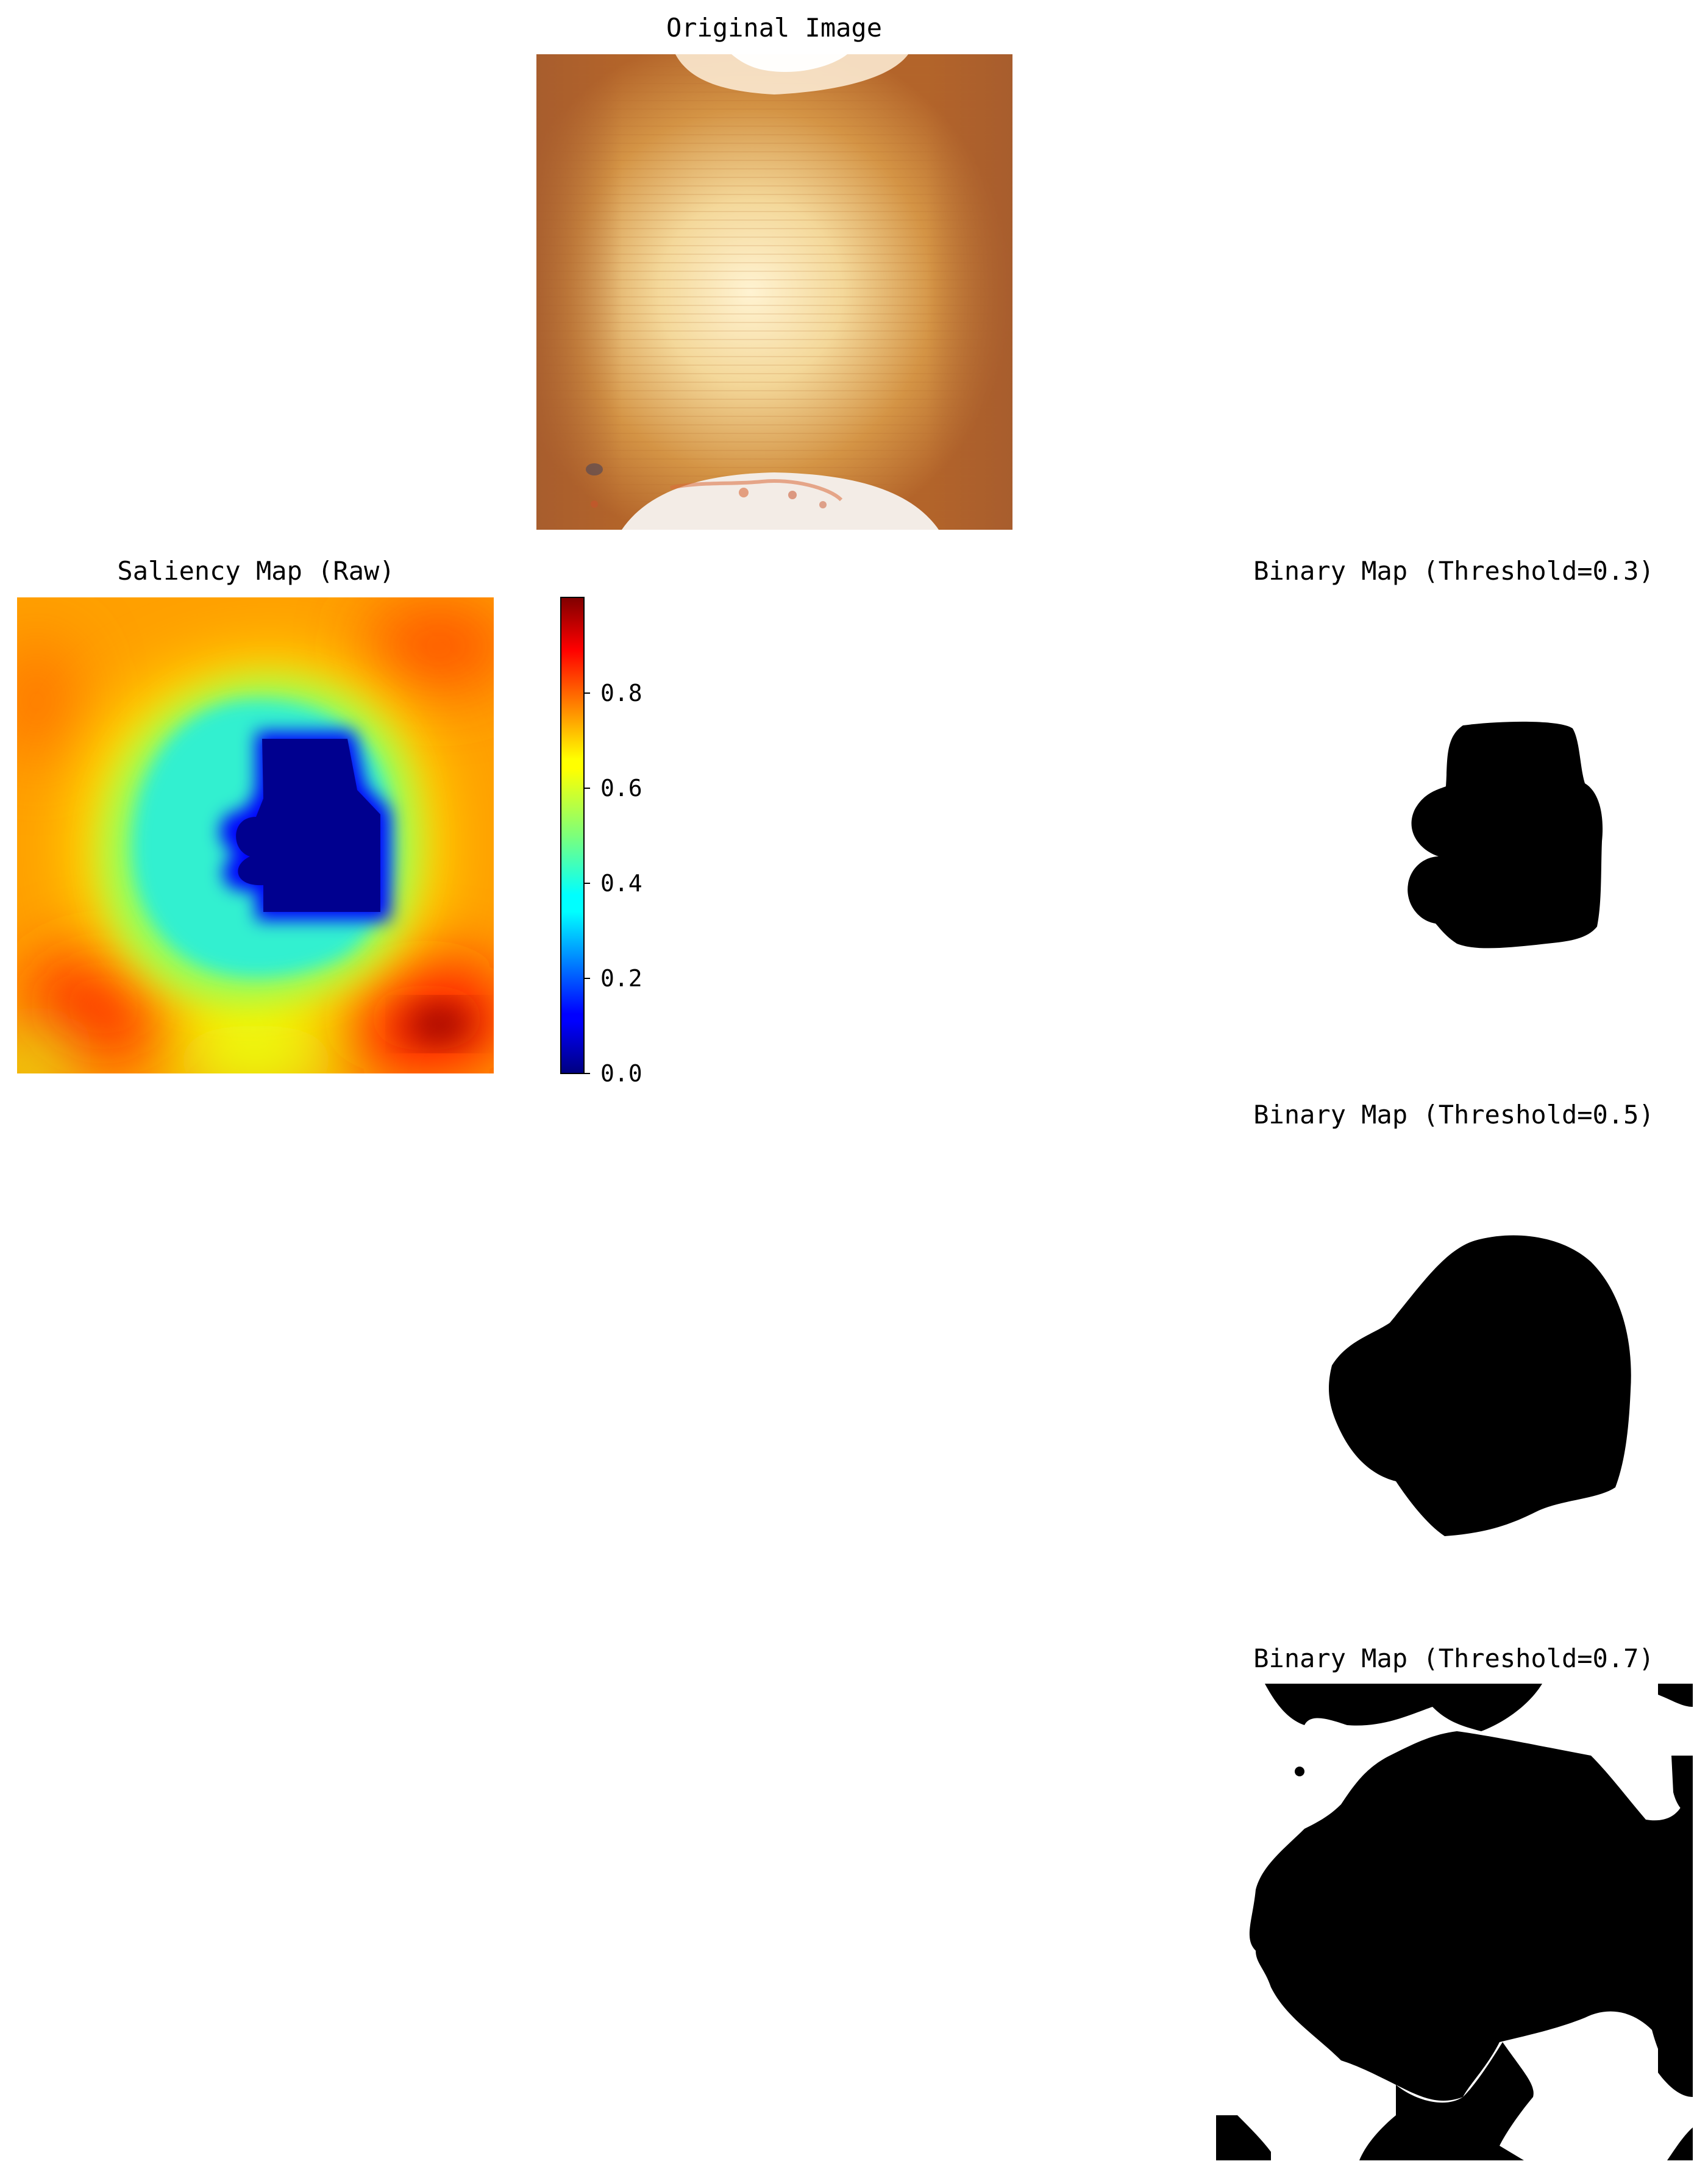 The width and height of the screenshot is (1708, 2175). What do you see at coordinates (621, 979) in the screenshot?
I see `colorbar-tick-label: 0.2` at bounding box center [621, 979].